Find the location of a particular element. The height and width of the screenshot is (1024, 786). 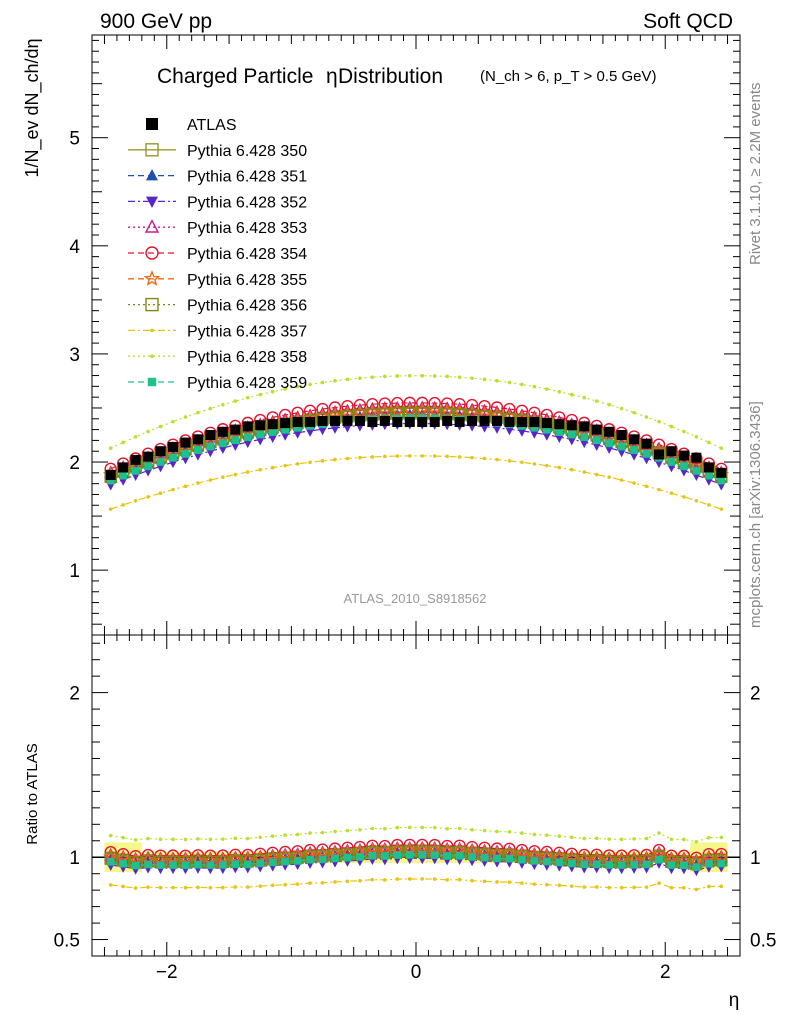

legend-label: Pythia 6.428 355 is located at coordinates (247, 280).